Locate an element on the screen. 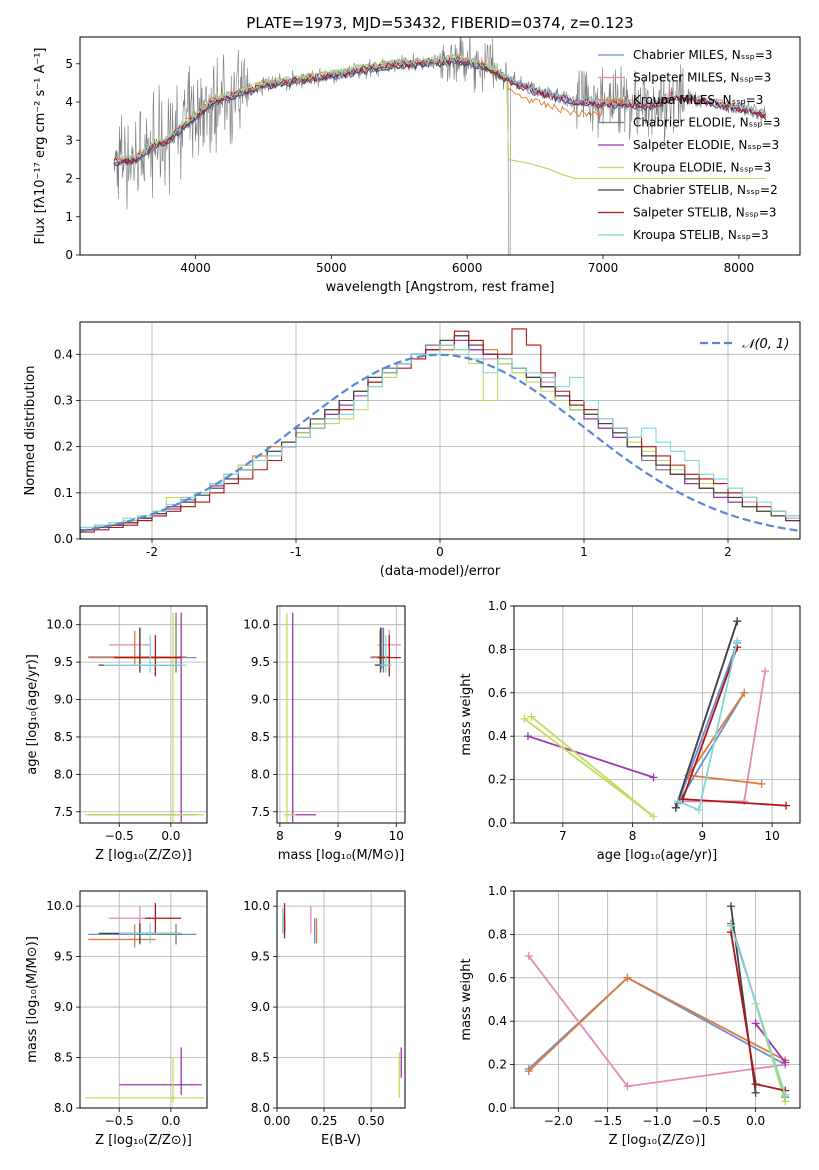  y-tick-label: 2 is located at coordinates (69, 179).